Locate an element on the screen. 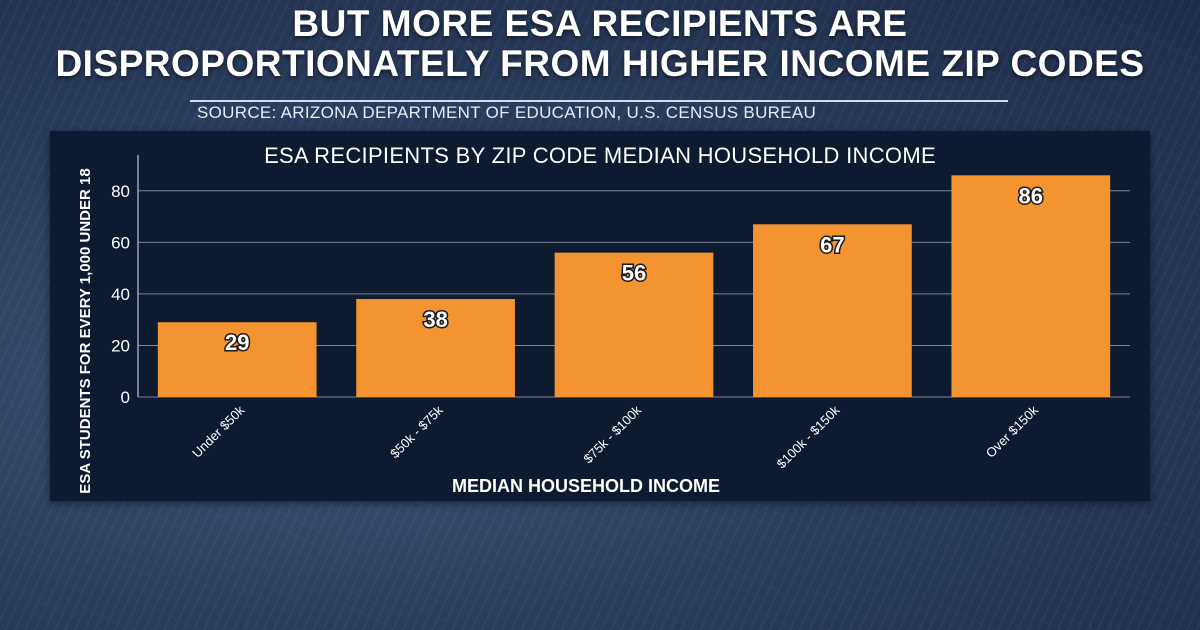  bar-value-label: 56 is located at coordinates (634, 273).